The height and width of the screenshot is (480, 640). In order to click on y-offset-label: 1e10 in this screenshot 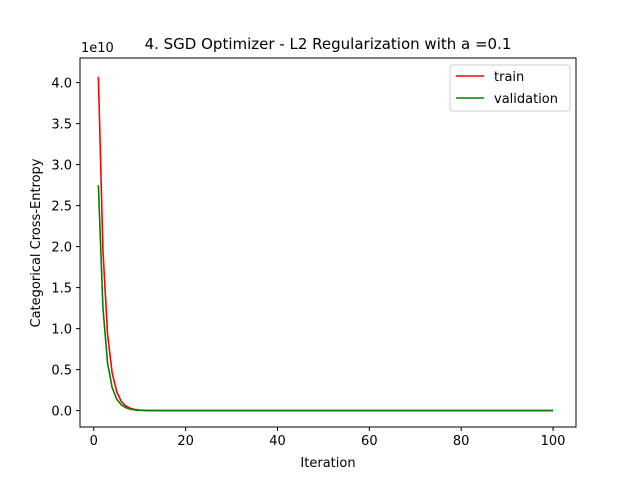, I will do `click(97, 48)`.